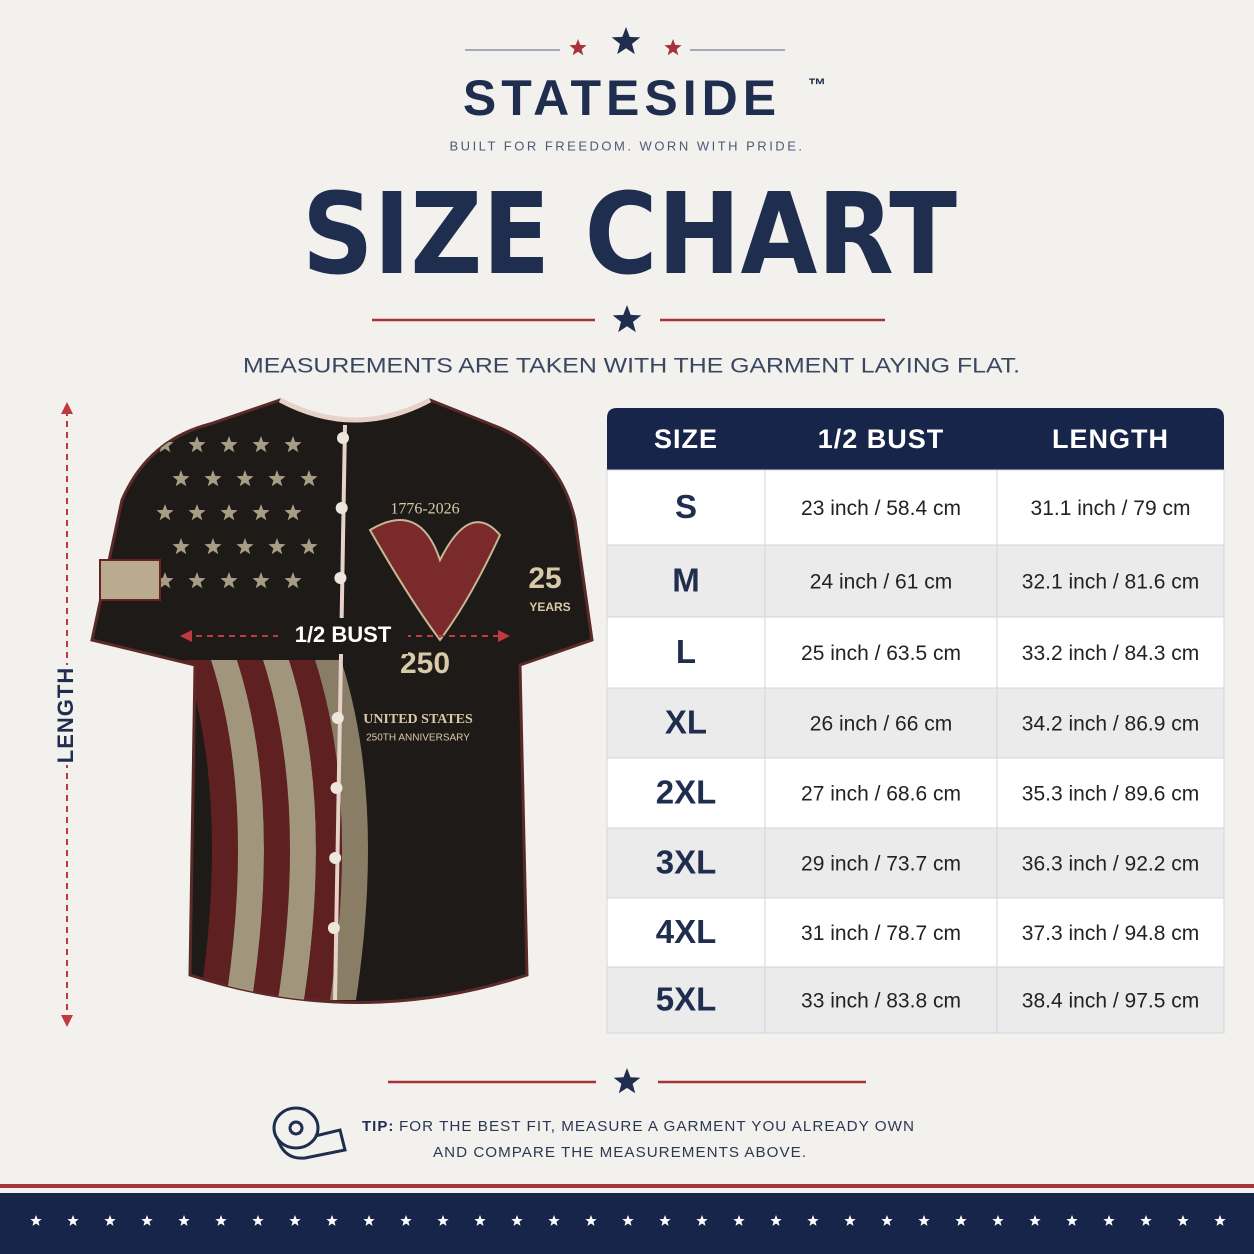 This screenshot has height=1254, width=1254. What do you see at coordinates (686, 999) in the screenshot?
I see `size-label: 5XL` at bounding box center [686, 999].